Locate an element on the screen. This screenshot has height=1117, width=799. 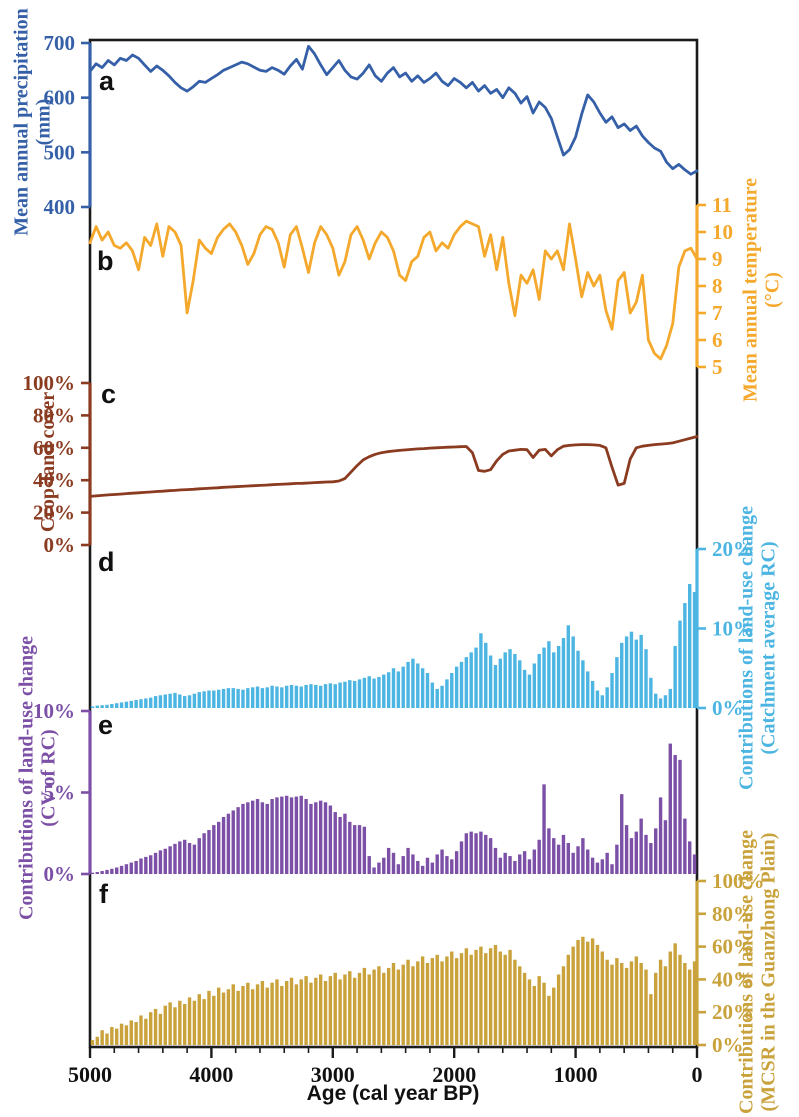
axis-title-precipitation: Mean annual precipitation (mm) is located at coordinates (33, 146).